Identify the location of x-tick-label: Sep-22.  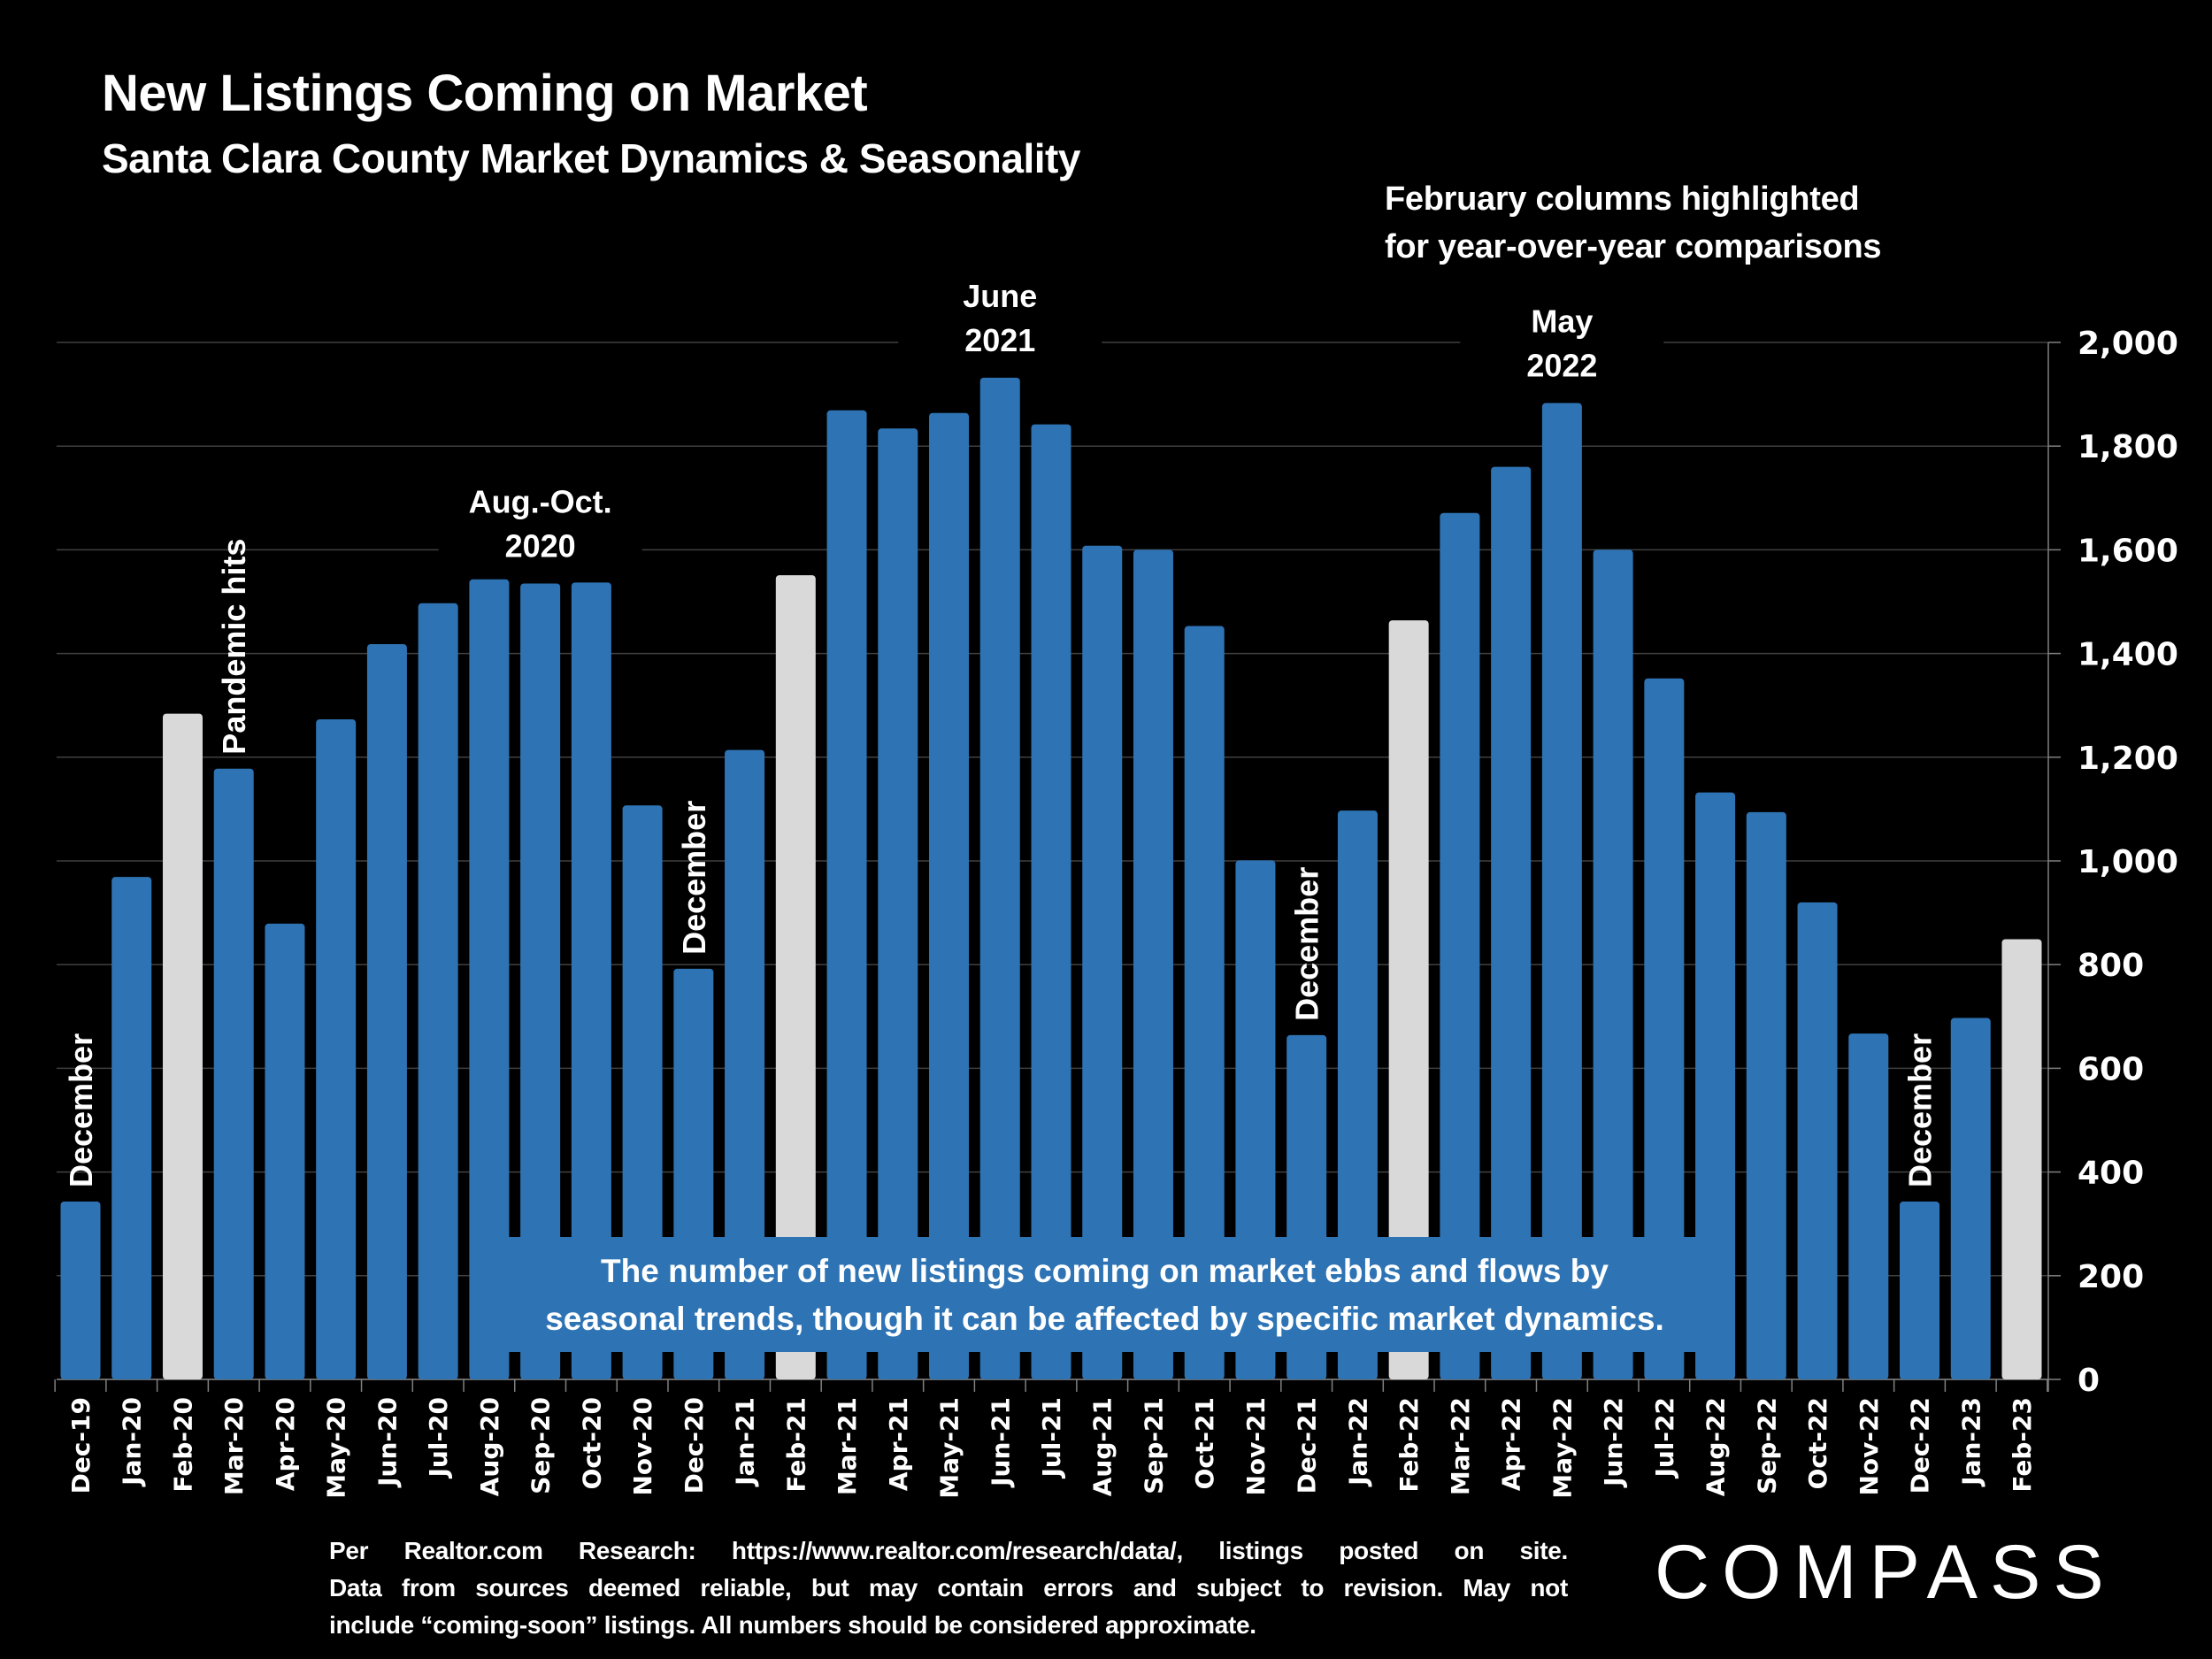
(1767, 1446).